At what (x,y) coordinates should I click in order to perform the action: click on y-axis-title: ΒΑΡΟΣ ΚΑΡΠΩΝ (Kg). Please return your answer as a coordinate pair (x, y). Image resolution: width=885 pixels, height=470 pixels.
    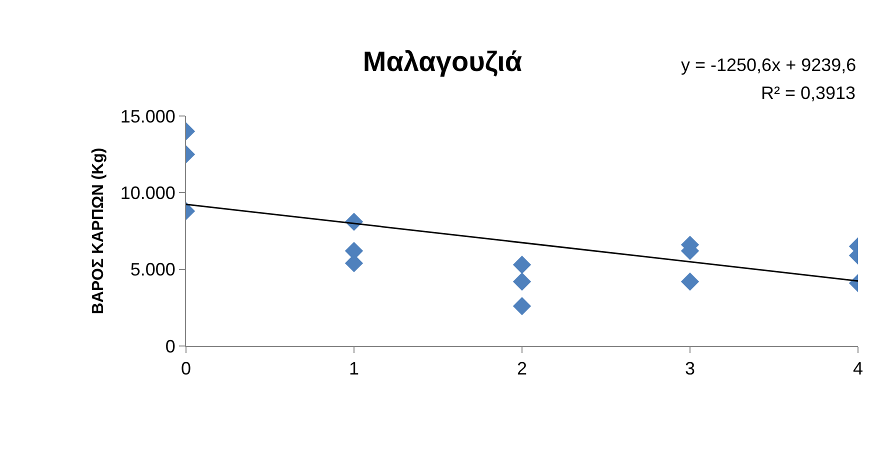
    Looking at the image, I should click on (99, 231).